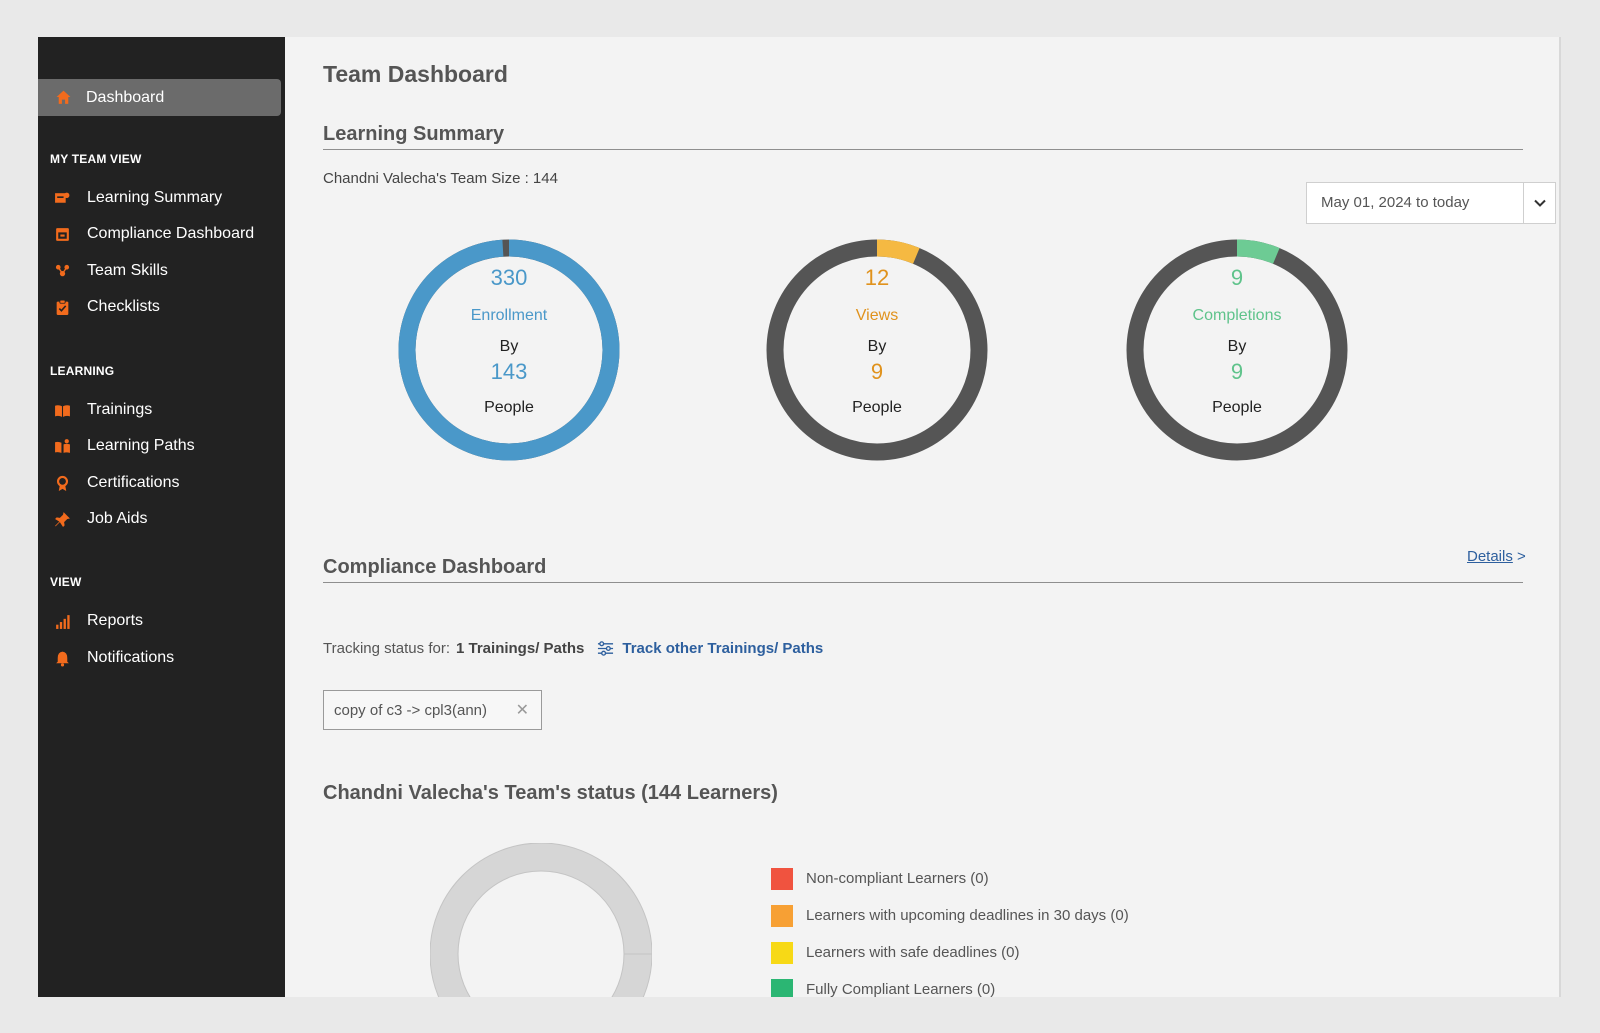 The image size is (1600, 1033). What do you see at coordinates (509, 371) in the screenshot?
I see `enrollment-people-count: 143` at bounding box center [509, 371].